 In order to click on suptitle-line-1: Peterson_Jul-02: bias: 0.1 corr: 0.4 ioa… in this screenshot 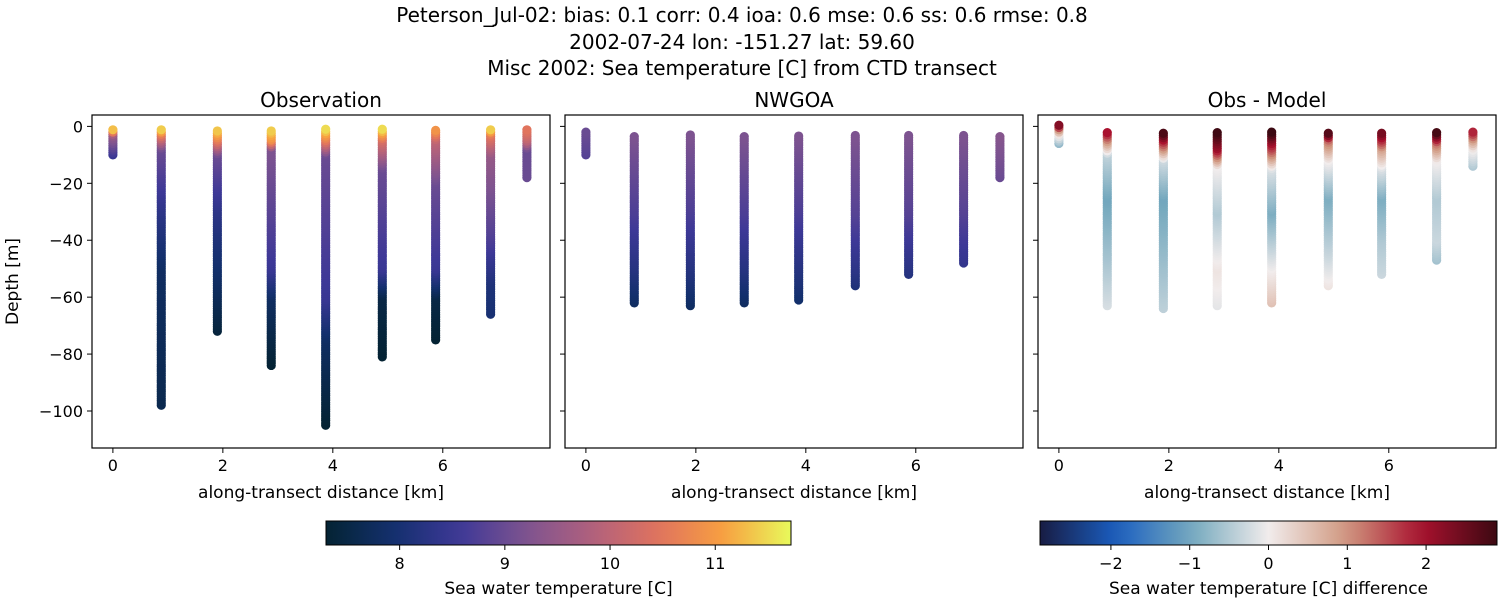, I will do `click(742, 15)`.